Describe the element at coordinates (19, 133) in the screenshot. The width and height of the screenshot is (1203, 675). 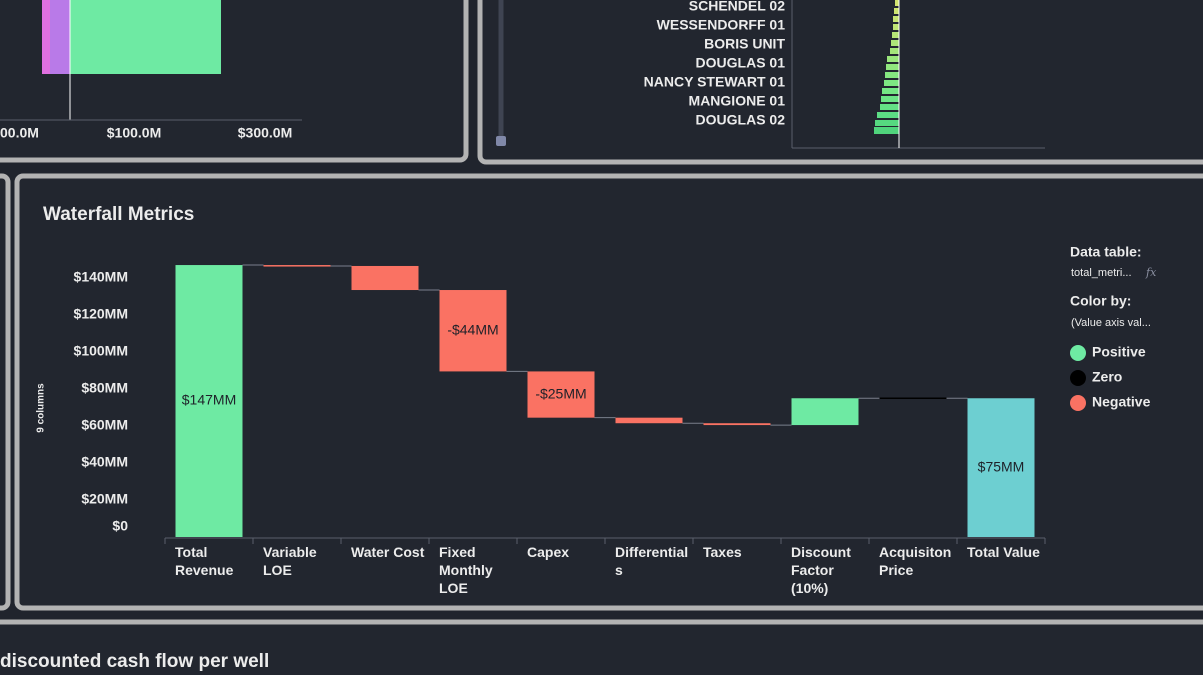
I see `x-tick-label: 00.0M` at that location.